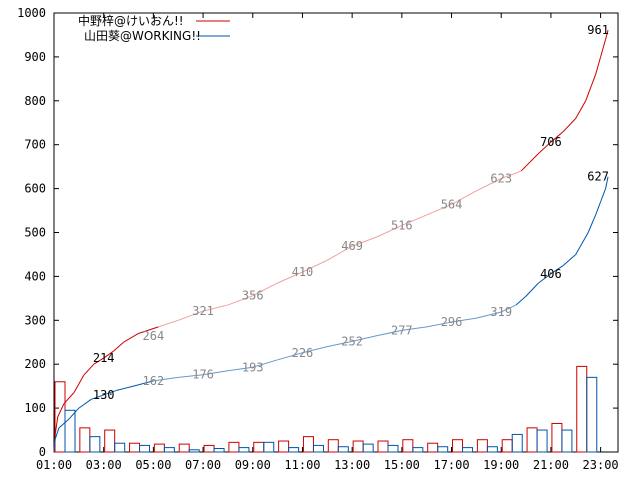 Image resolution: width=640 pixels, height=480 pixels. Describe the element at coordinates (35, 233) in the screenshot. I see `y-tick-label: 500` at that location.